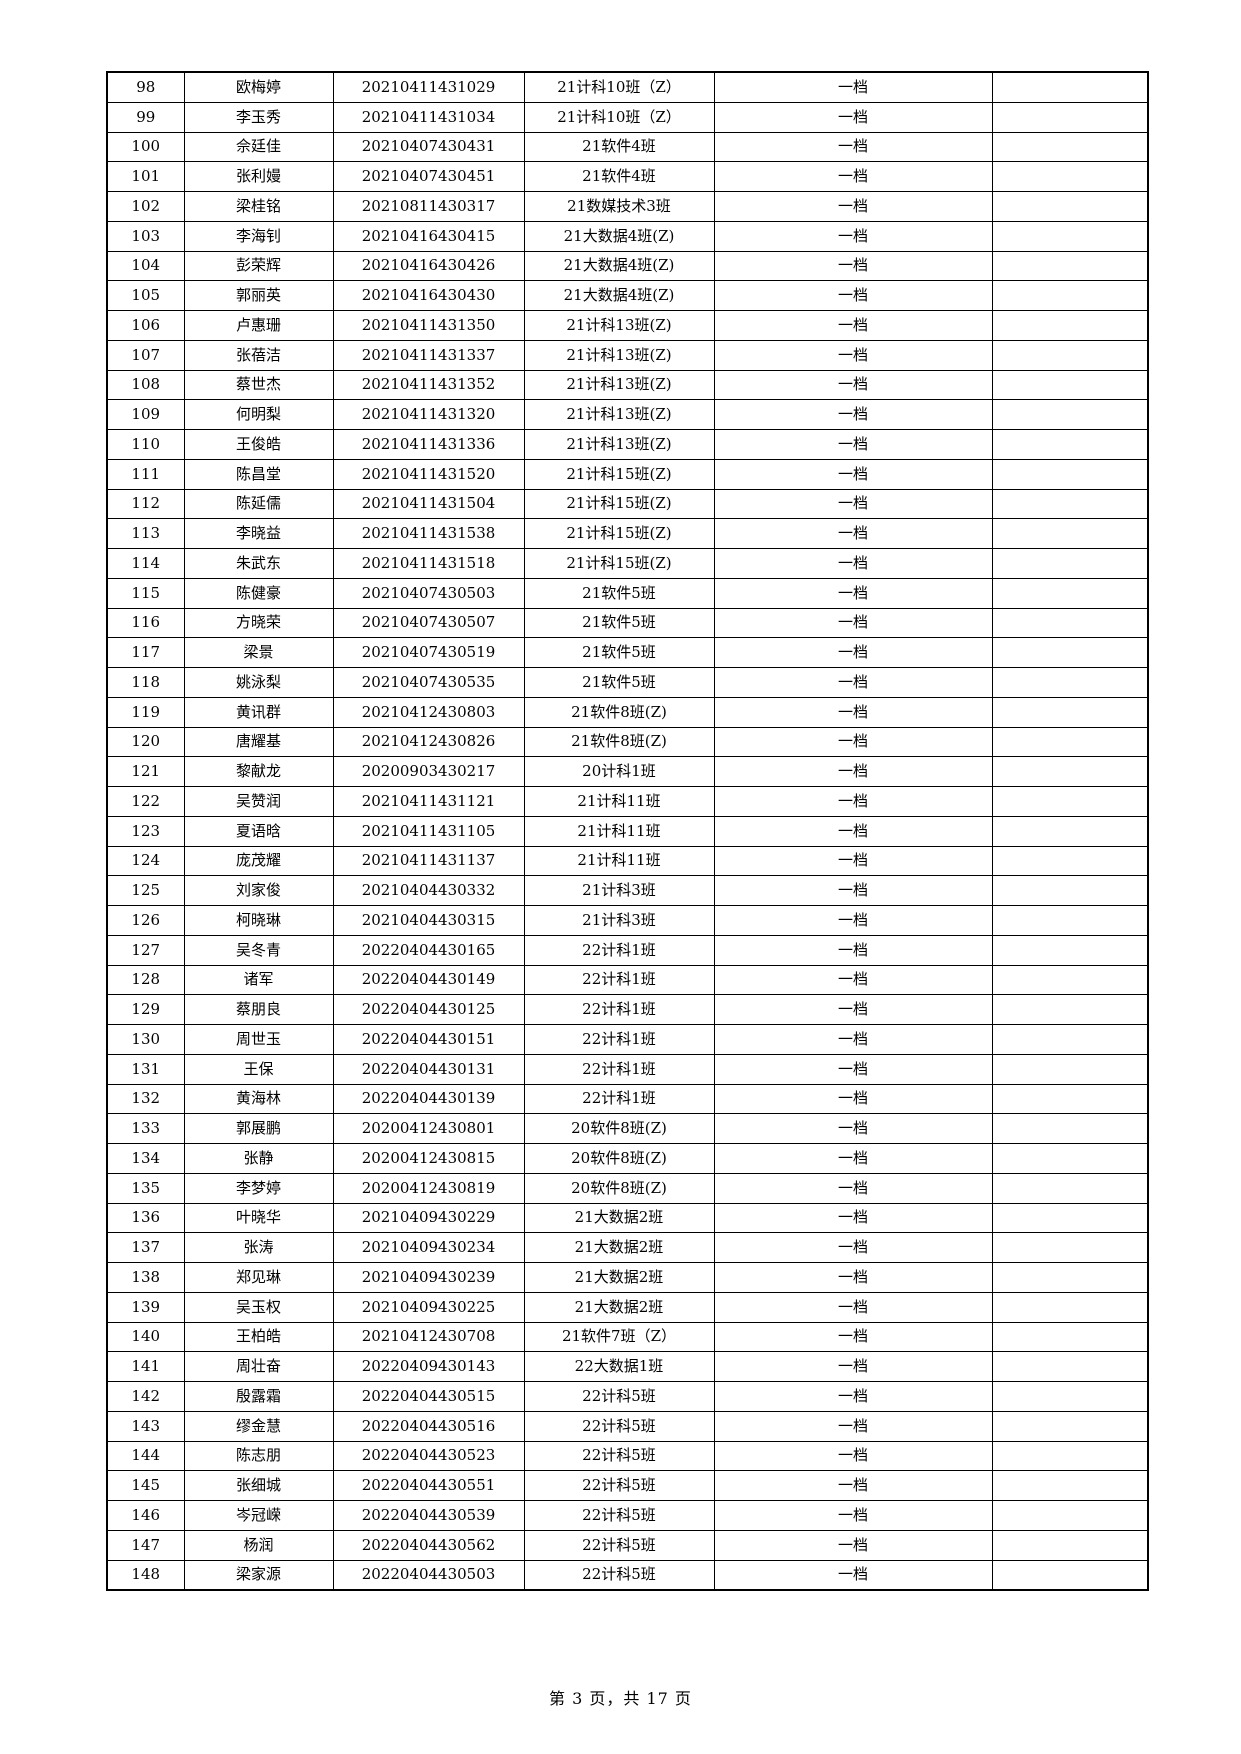 This screenshot has height=1754, width=1241. What do you see at coordinates (428, 861) in the screenshot?
I see `student-id-cell: 20210411431137` at bounding box center [428, 861].